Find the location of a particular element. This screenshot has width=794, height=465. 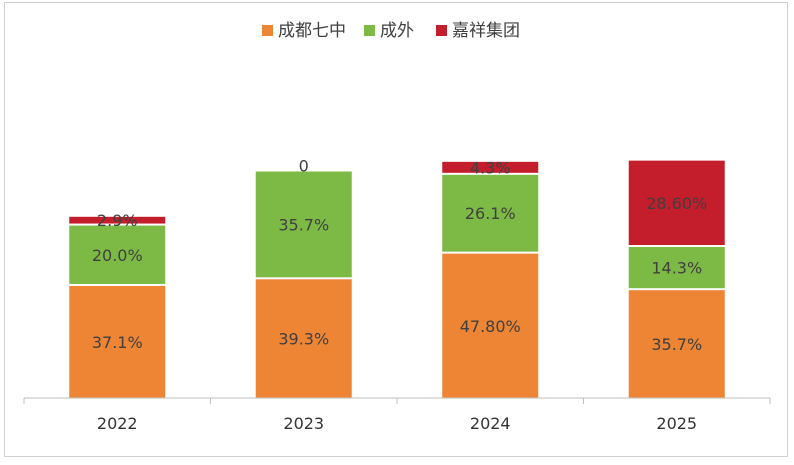

data-label-2023-1: 35.7% is located at coordinates (303, 224).